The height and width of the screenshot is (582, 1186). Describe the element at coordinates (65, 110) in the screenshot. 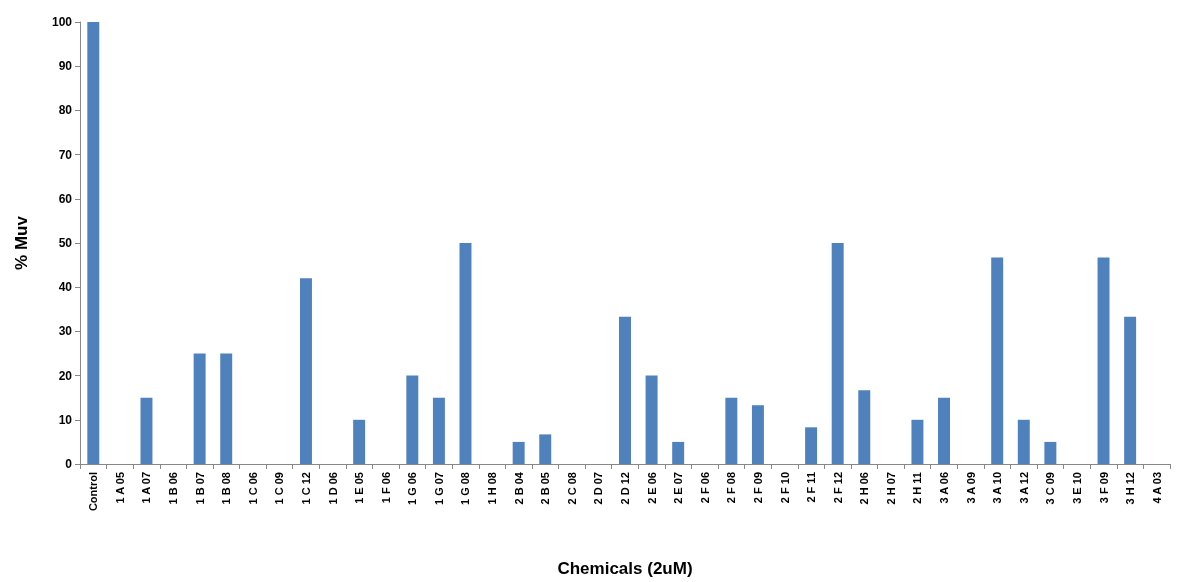

I see `y-tick-label: 80` at that location.